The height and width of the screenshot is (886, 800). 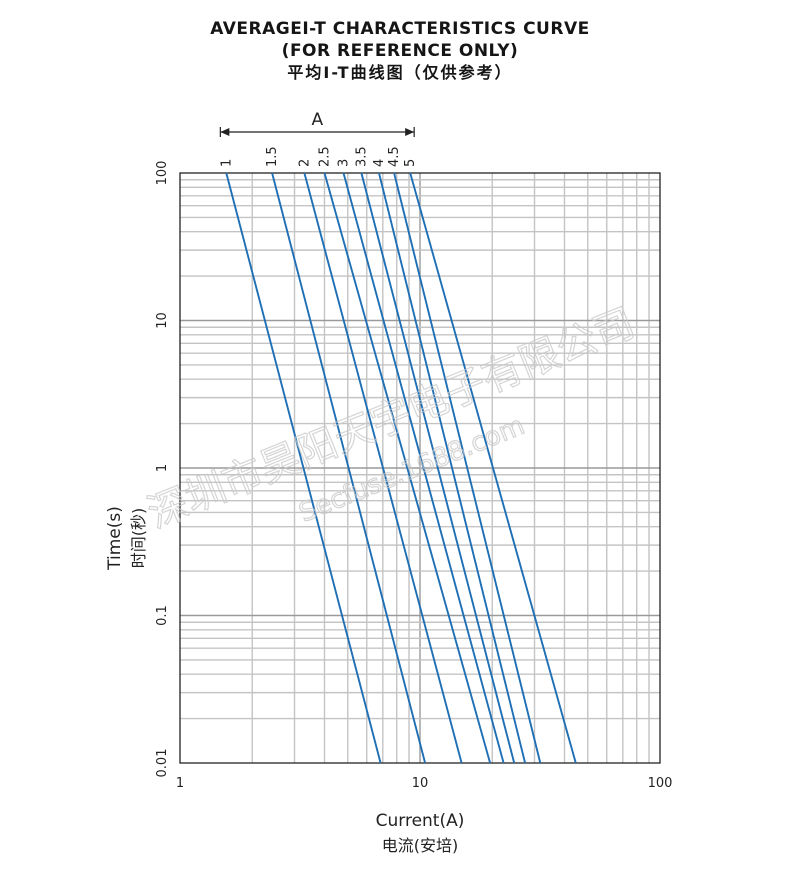 I want to click on series-label-1.5: 1.5, so click(x=272, y=156).